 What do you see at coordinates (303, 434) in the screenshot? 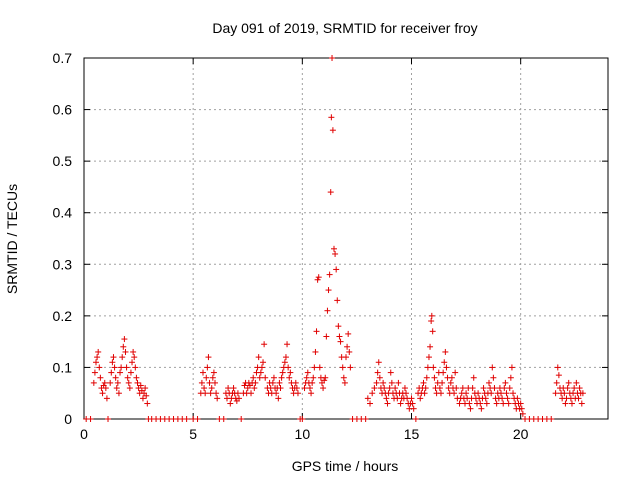
I see `x-tick-label: 10` at bounding box center [303, 434].